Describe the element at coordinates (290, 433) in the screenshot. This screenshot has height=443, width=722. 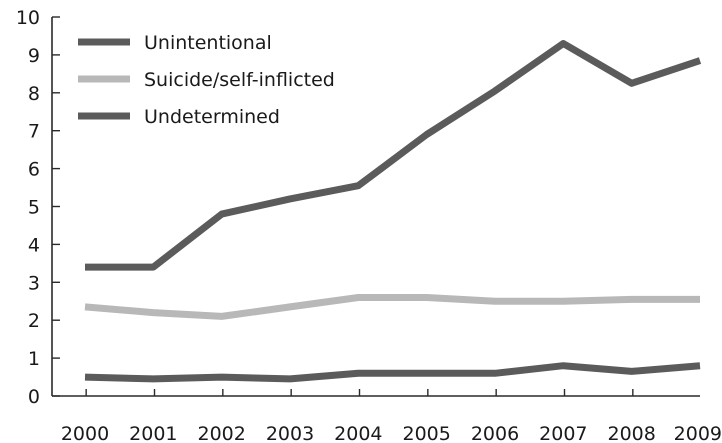
I see `x-tick-label: 2003` at that location.